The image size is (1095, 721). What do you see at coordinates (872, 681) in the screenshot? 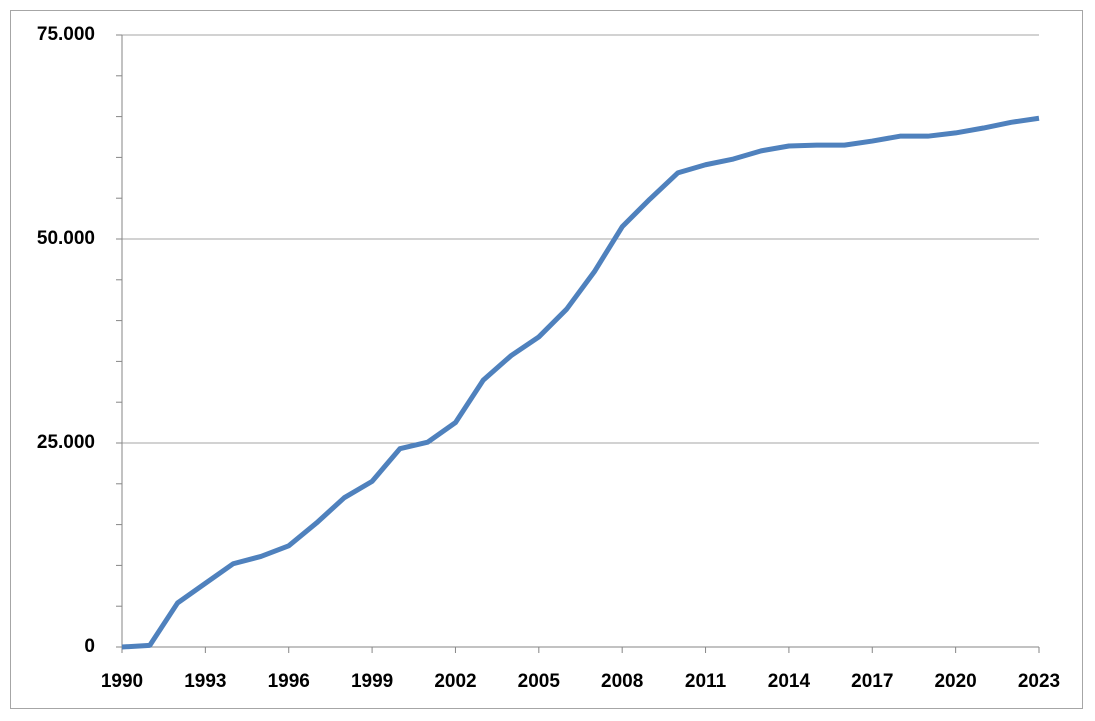
I see `x-tick-label: 2017` at bounding box center [872, 681].